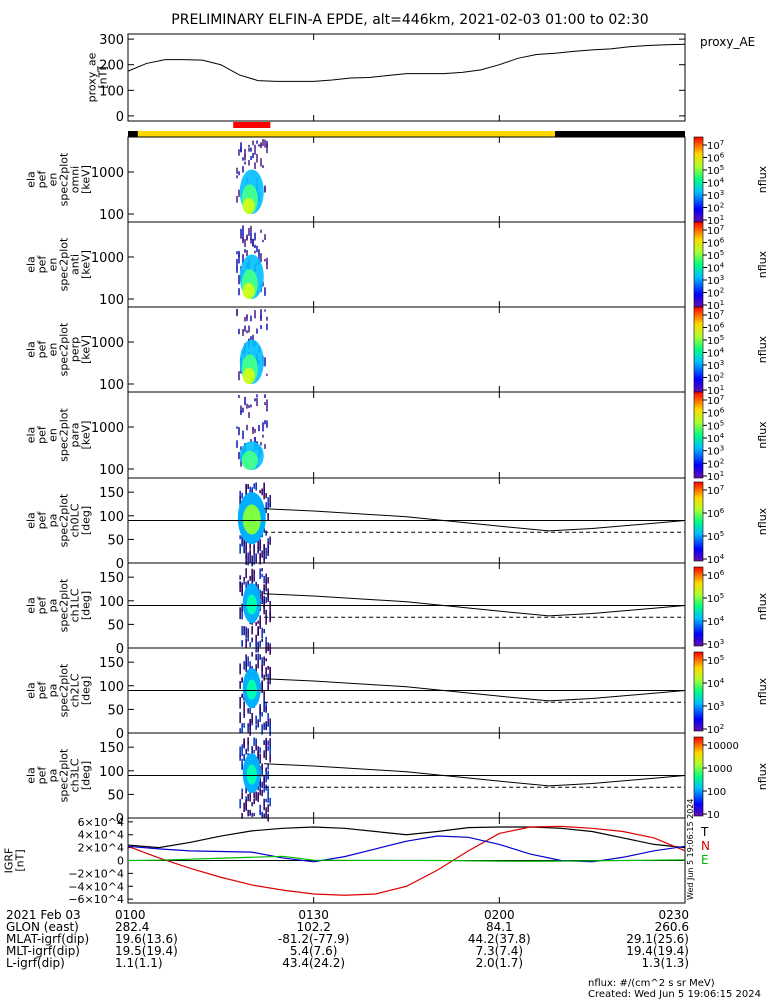  I want to click on colorbar-tick-label: 10², so click(715, 293).